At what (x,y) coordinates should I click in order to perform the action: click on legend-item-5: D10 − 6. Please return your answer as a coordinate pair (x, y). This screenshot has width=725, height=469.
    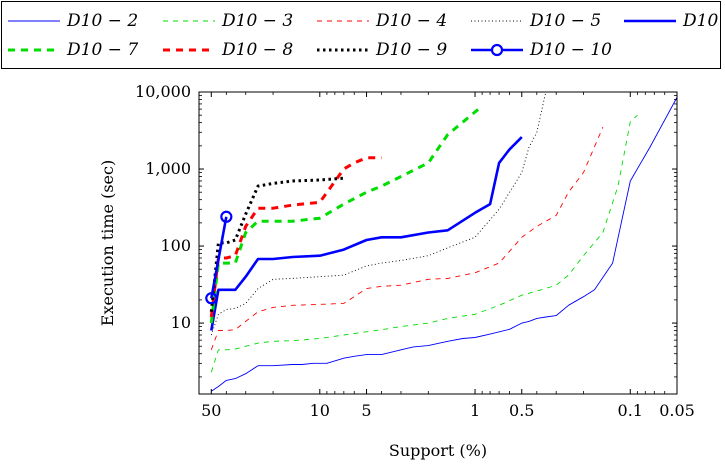
    Looking at the image, I should click on (673, 21).